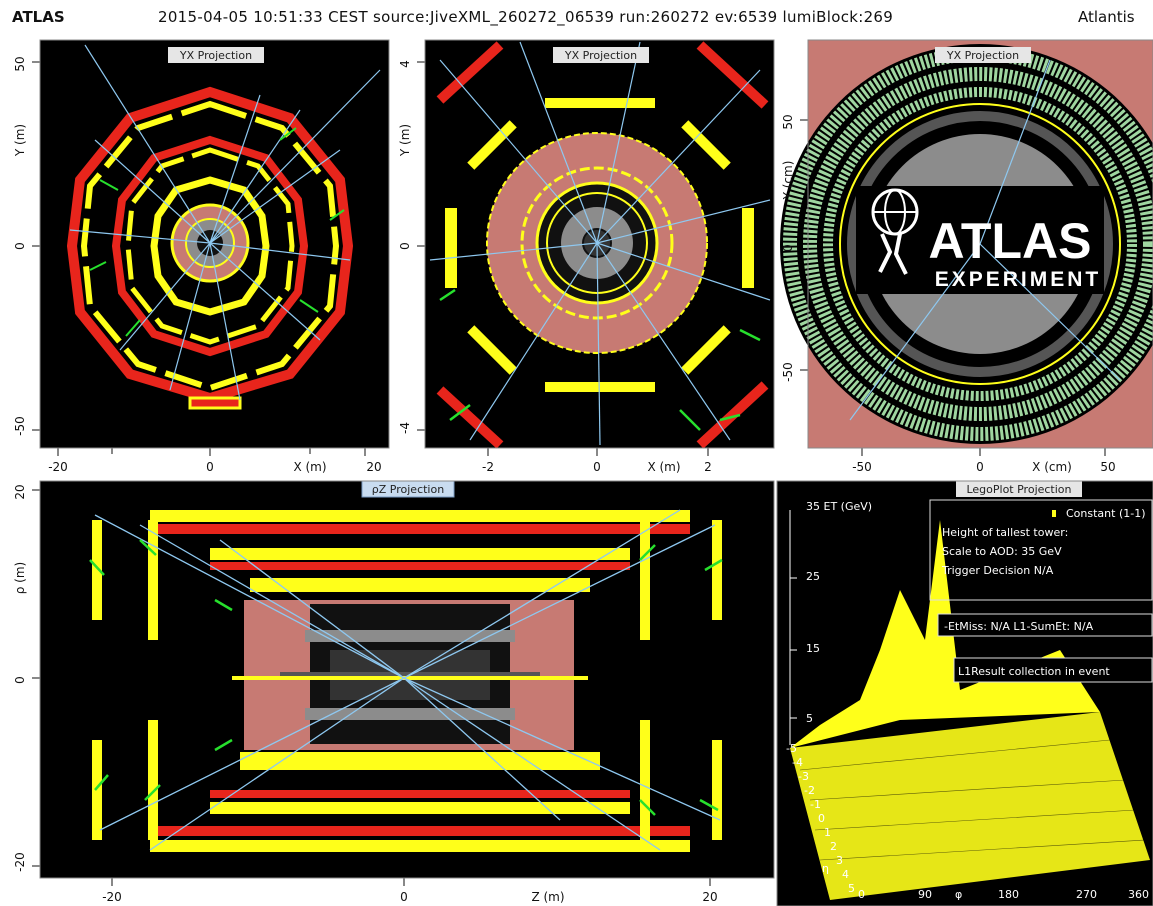 The height and width of the screenshot is (906, 1153). I want to click on phi-tick-0: 0, so click(861, 894).